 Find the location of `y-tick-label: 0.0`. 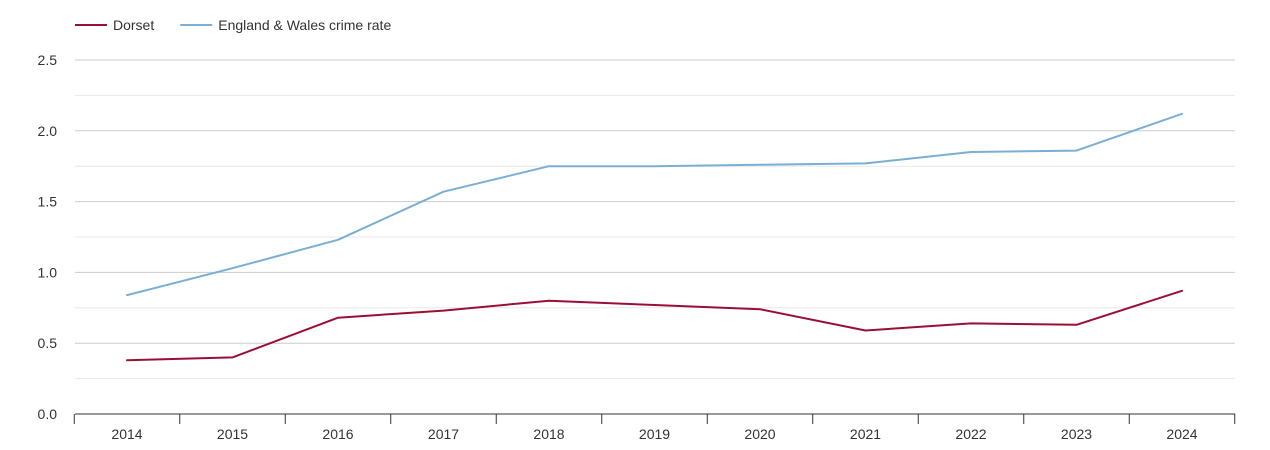

y-tick-label: 0.0 is located at coordinates (48, 414).